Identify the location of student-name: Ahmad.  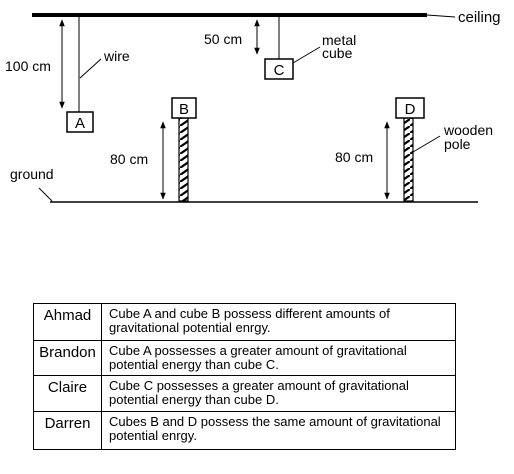
(67, 322).